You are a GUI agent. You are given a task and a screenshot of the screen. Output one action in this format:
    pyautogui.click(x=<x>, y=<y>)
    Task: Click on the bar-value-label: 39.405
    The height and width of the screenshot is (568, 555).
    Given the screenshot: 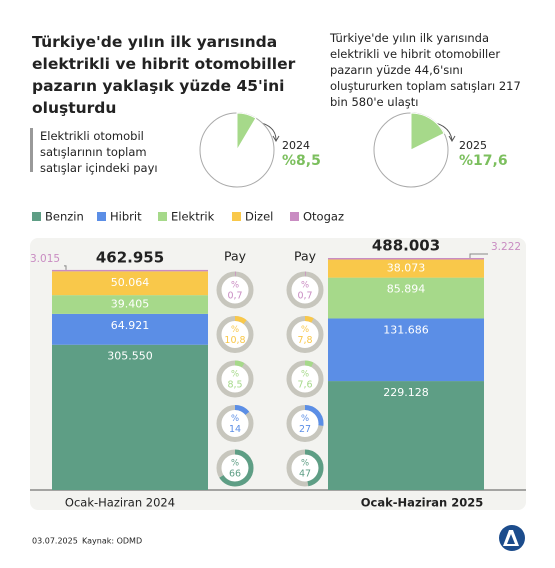 What is the action you would take?
    pyautogui.click(x=130, y=304)
    